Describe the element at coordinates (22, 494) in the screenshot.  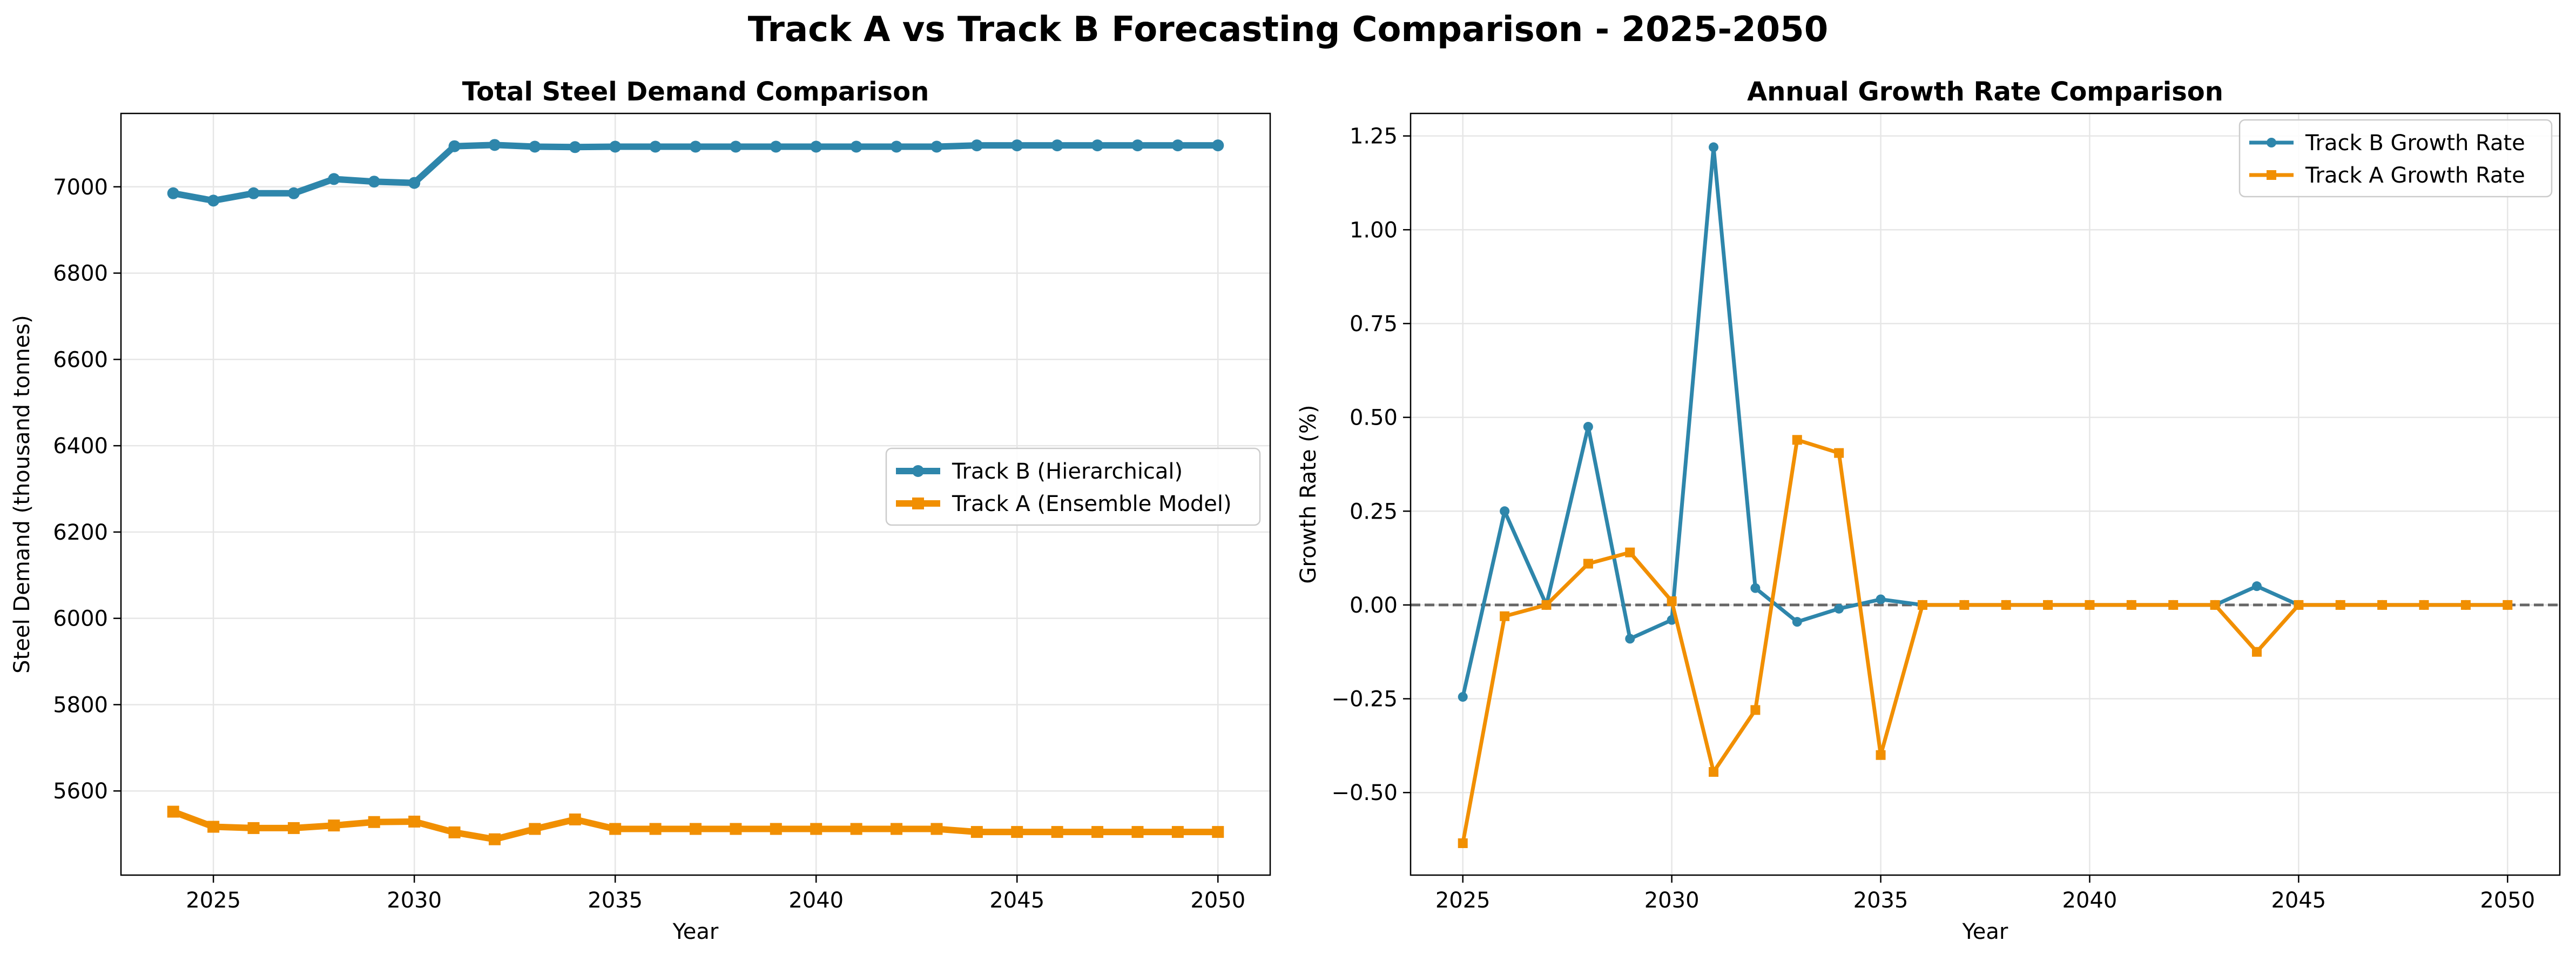
I see `y-axis-label: Steel Demand (thousand tonnes)` at that location.